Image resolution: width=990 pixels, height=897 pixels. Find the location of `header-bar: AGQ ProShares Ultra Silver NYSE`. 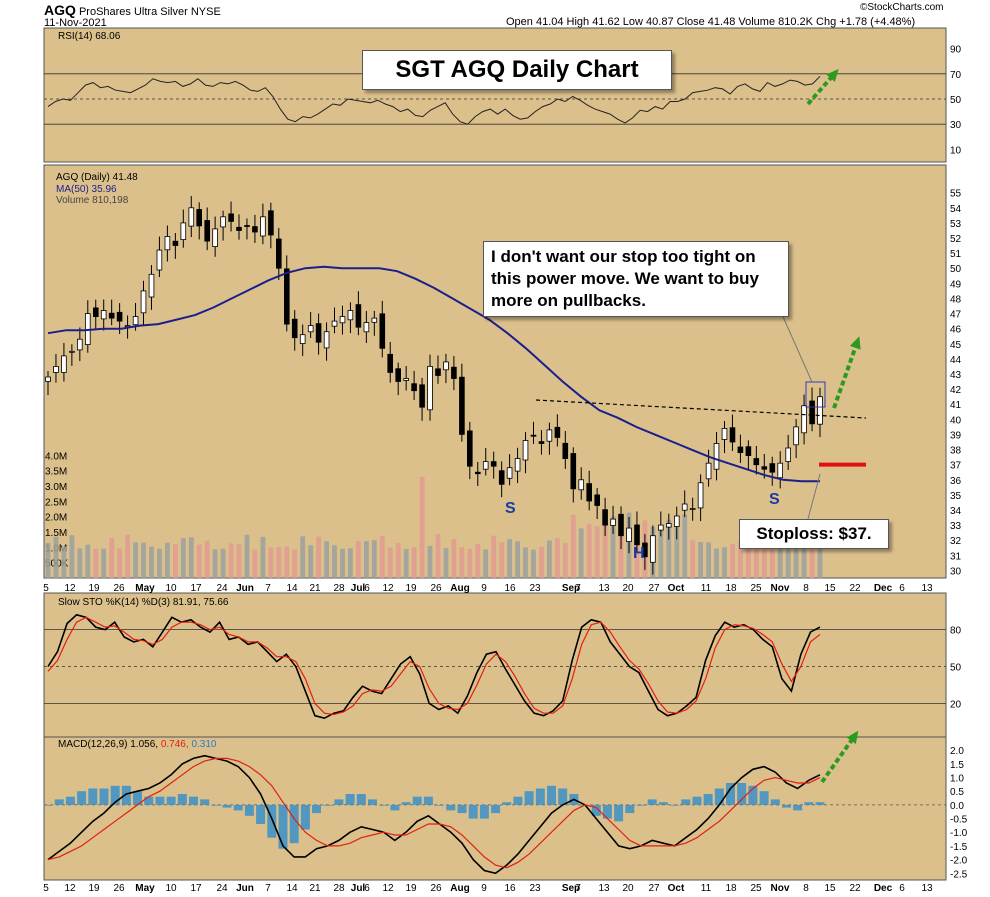

header-bar: AGQ ProShares Ultra Silver NYSE is located at coordinates (132, 10).